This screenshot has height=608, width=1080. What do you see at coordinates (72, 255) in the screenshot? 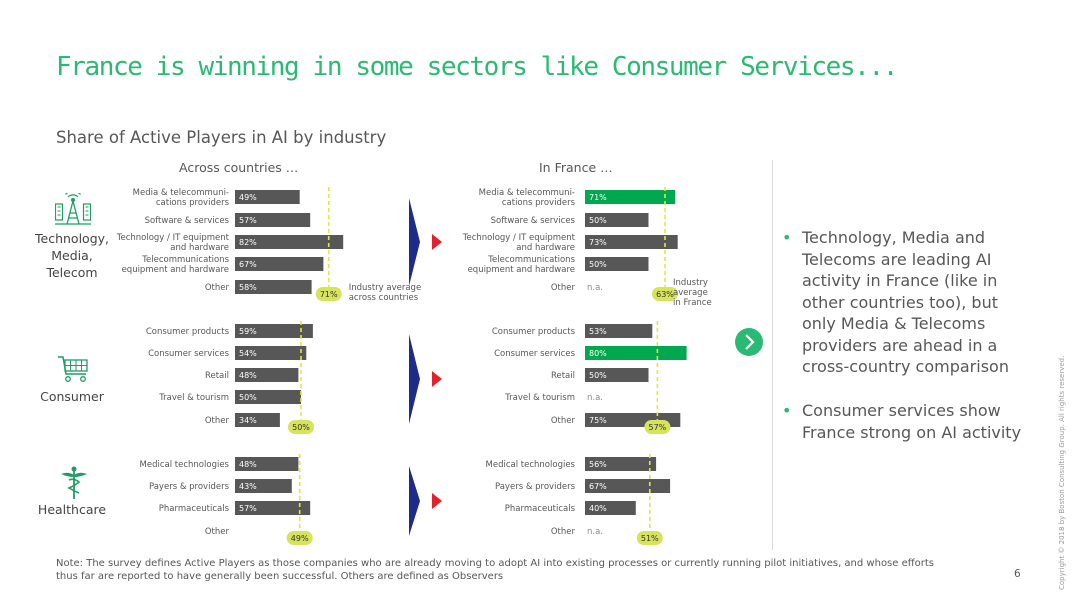
I see `sector-label-tmt: Technology, Media, Telecom` at bounding box center [72, 255].